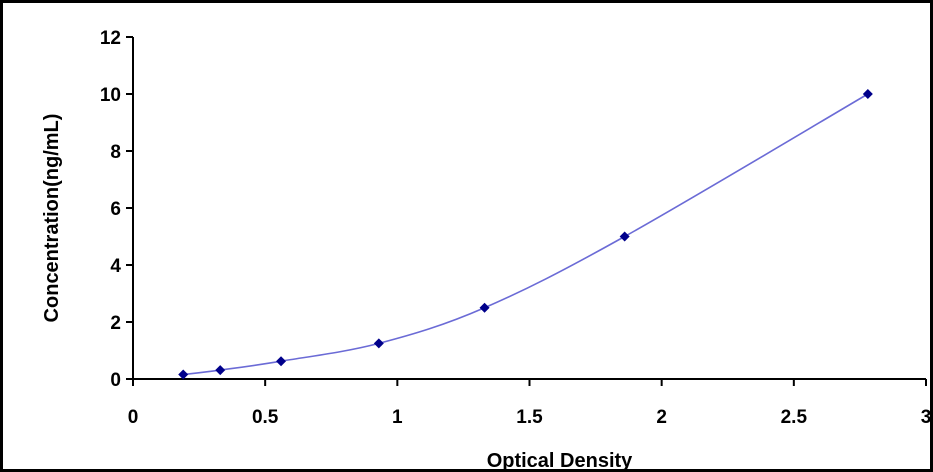 The width and height of the screenshot is (933, 472). I want to click on x-tick-label: 1.5, so click(529, 417).